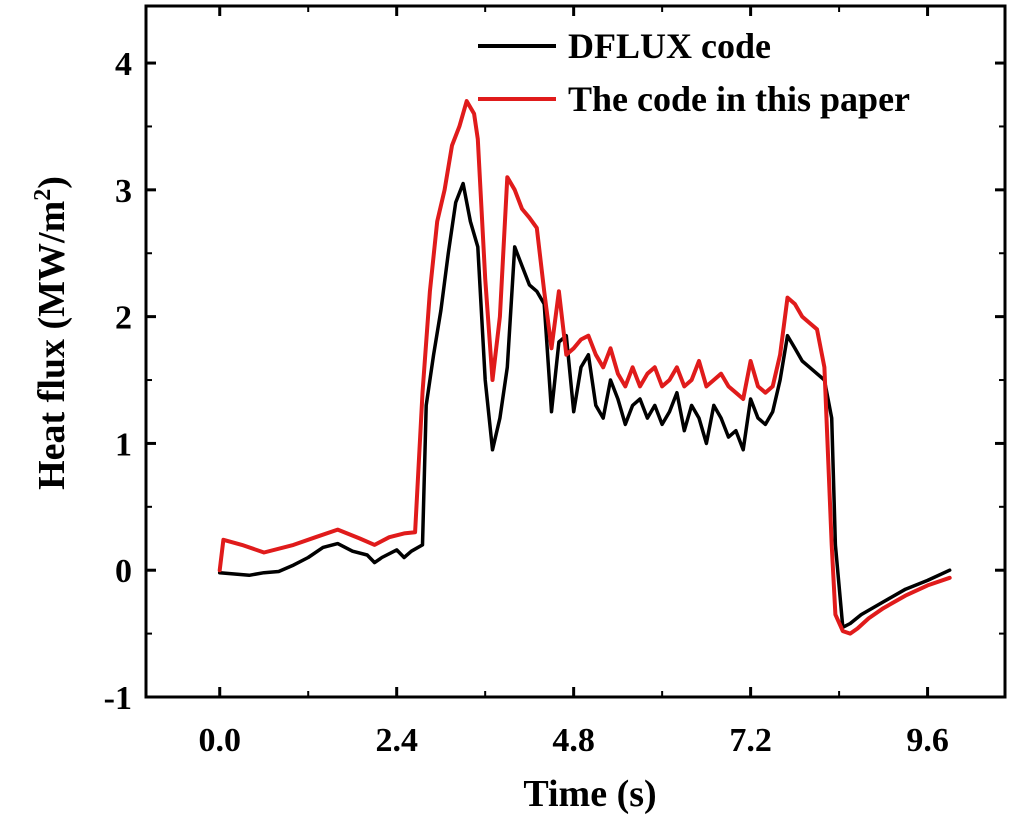  Describe the element at coordinates (396, 740) in the screenshot. I see `x-tick-label: 2.4` at that location.